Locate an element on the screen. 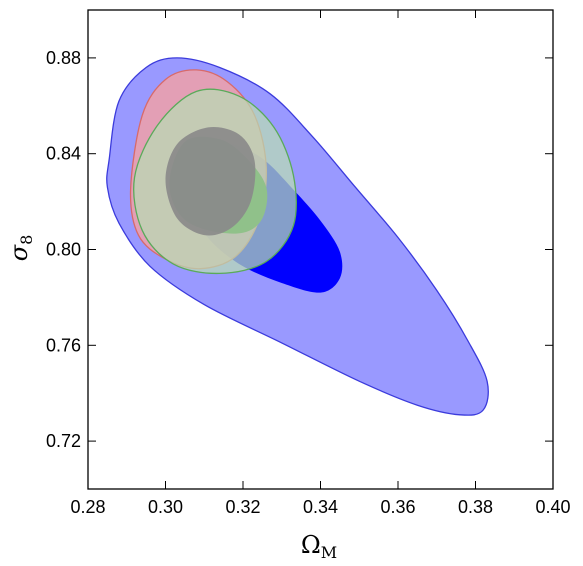  x-tick-label: 0.38 is located at coordinates (475, 507).